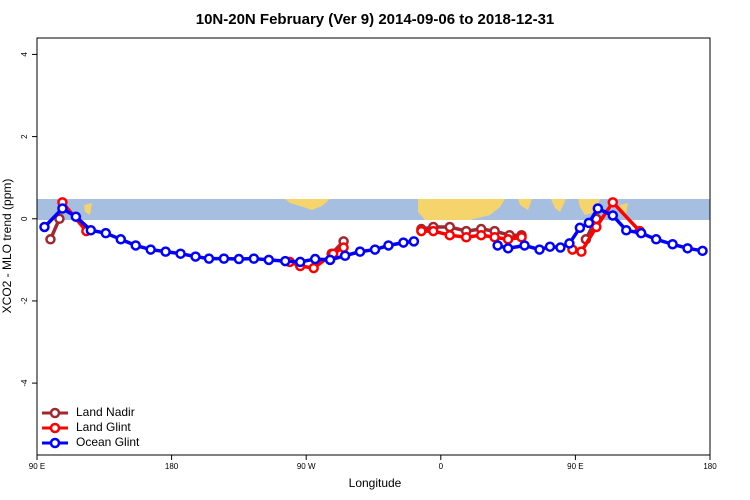  Describe the element at coordinates (103, 427) in the screenshot. I see `legend-label: Land Glint` at that location.